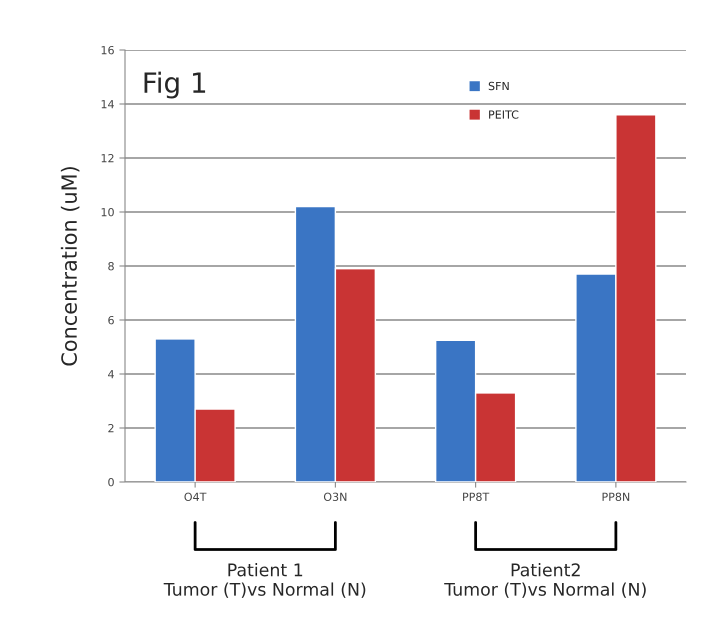  What do you see at coordinates (545, 580) in the screenshot?
I see `text: Patient2 Tumor (T)vs Normal (N)` at bounding box center [545, 580].